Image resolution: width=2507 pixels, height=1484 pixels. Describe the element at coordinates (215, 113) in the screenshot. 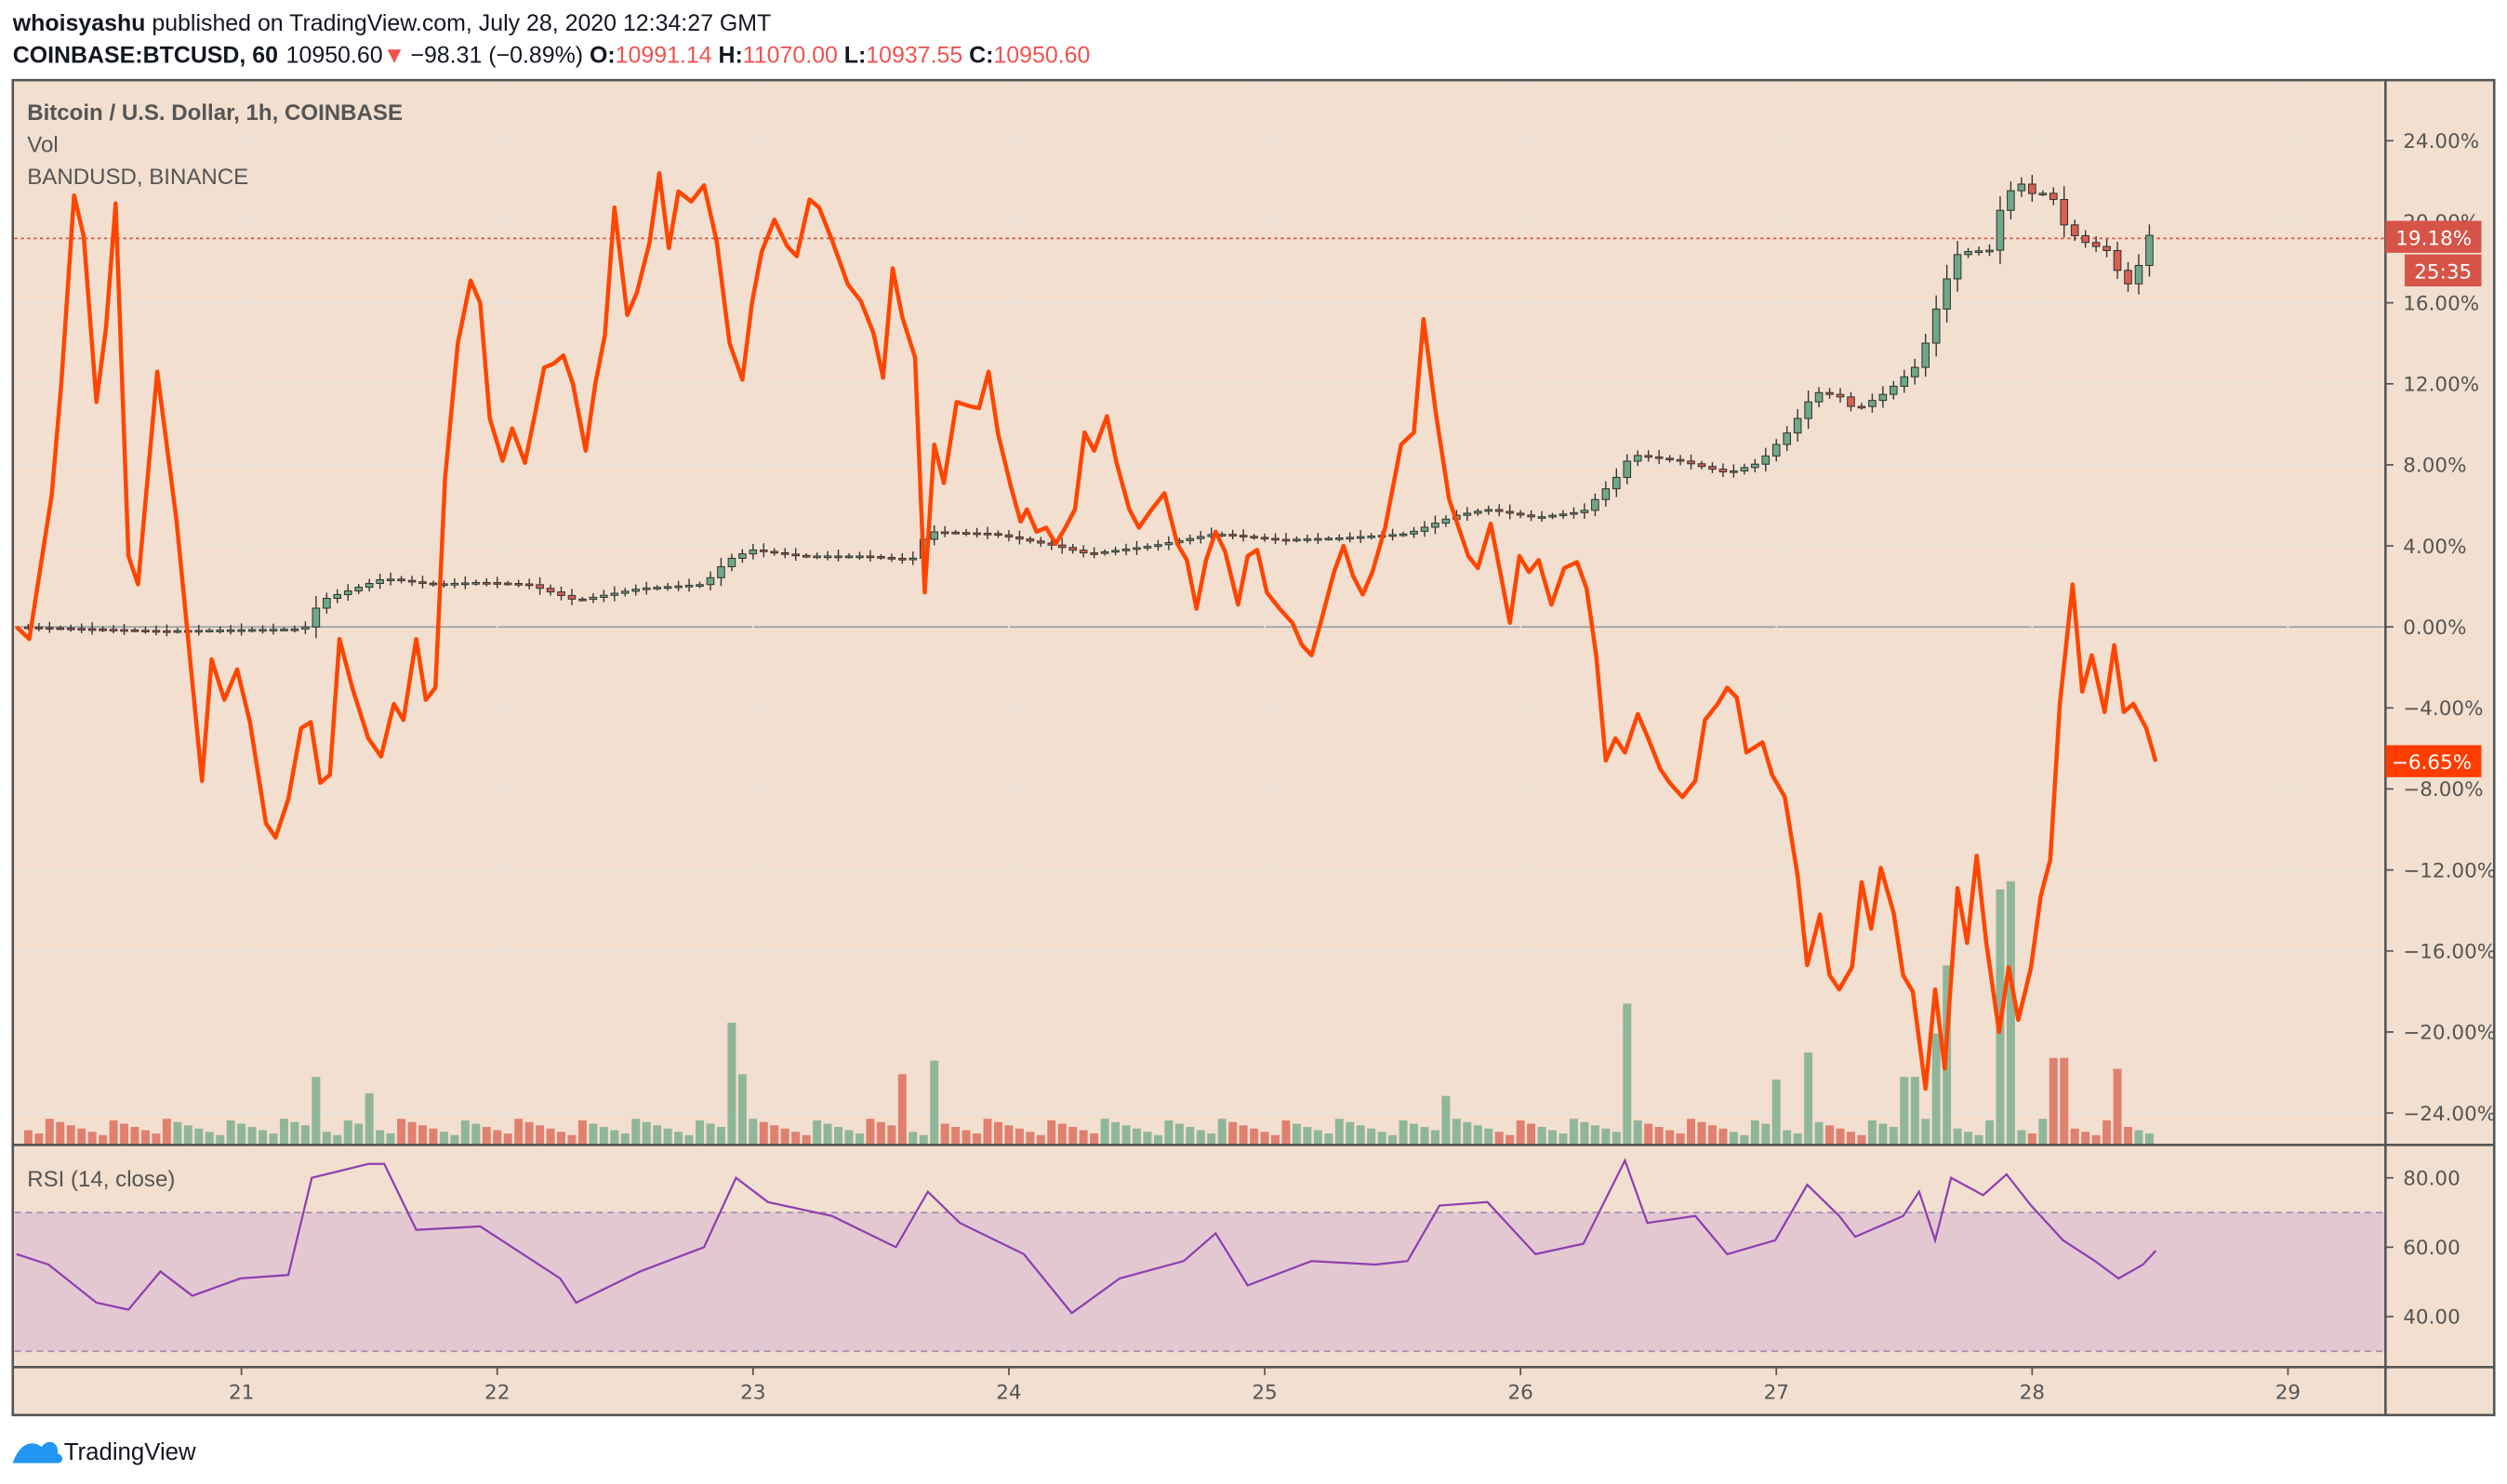

I see `legend-main: Bitcoin / U.S. Dollar, 1h, COINBASE` at that location.